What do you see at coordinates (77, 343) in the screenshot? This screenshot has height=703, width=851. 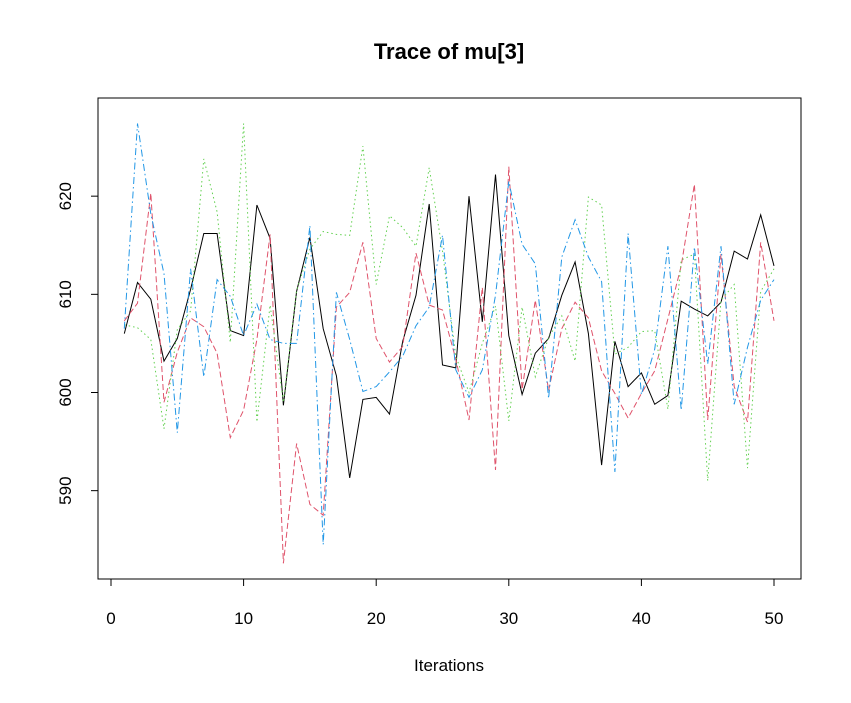 I see `y-axis: 590 600 610 620` at bounding box center [77, 343].